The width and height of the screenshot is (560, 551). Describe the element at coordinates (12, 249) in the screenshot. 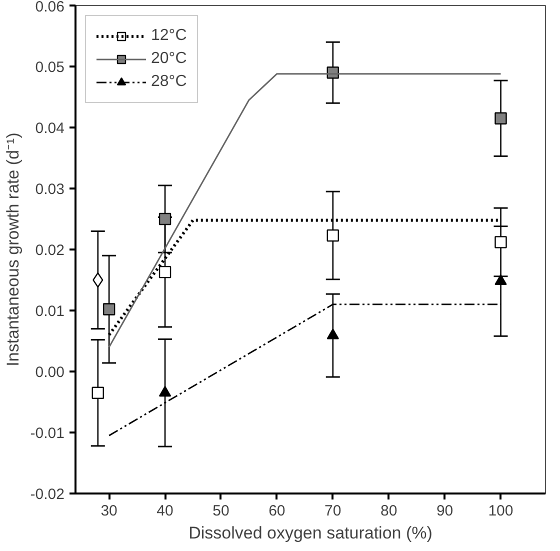

I see `y-axis-title: Instantaneous growth rate (d⁻¹)` at that location.